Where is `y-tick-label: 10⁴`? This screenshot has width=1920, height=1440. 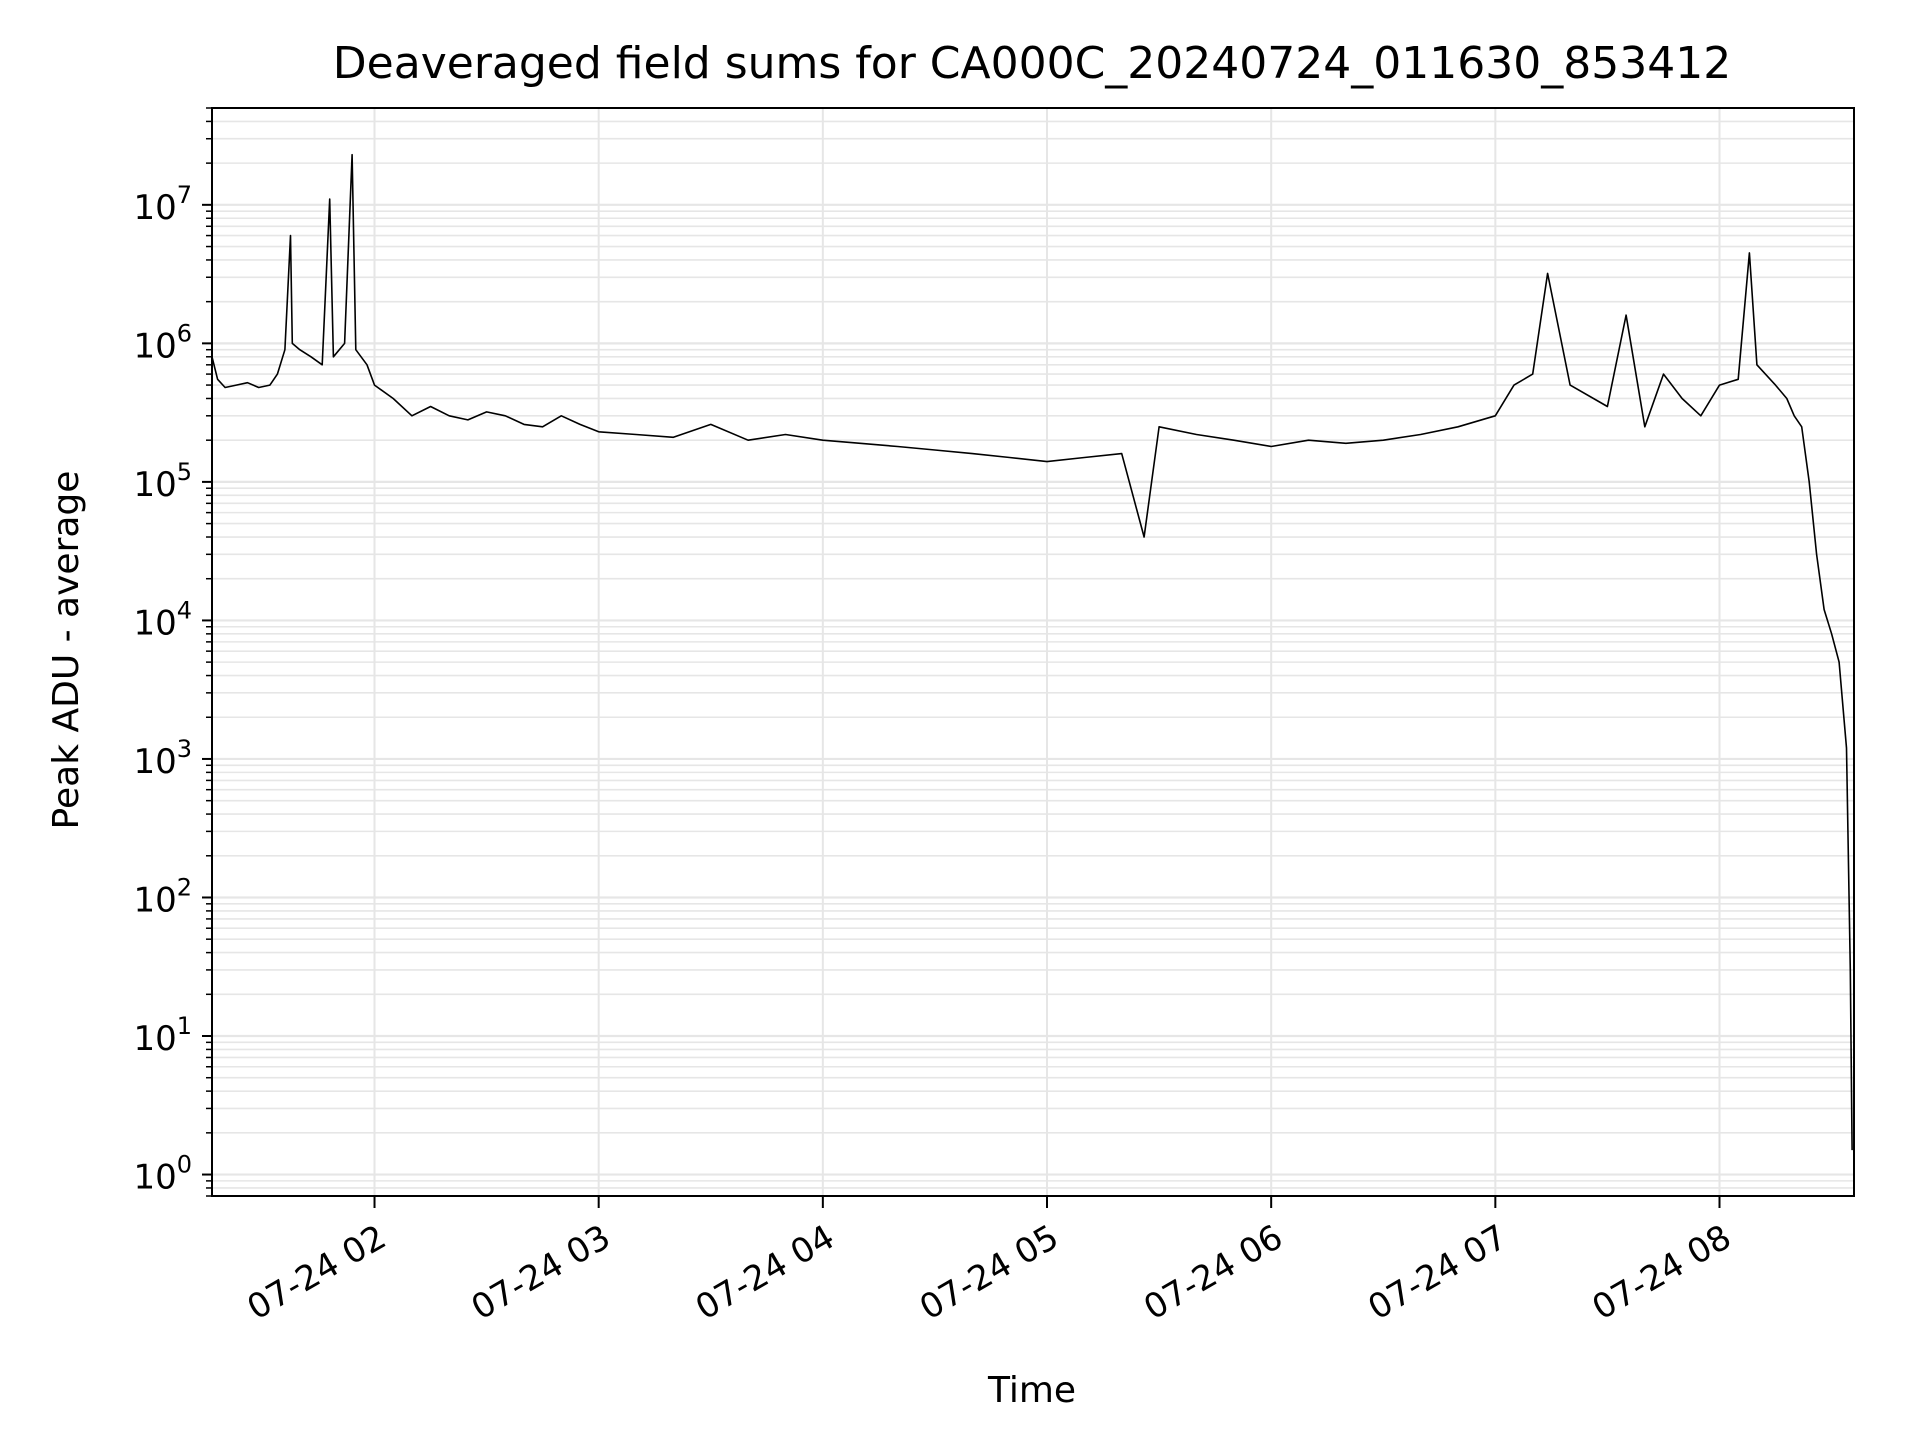
y-tick-label: 10⁴ is located at coordinates (162, 619).